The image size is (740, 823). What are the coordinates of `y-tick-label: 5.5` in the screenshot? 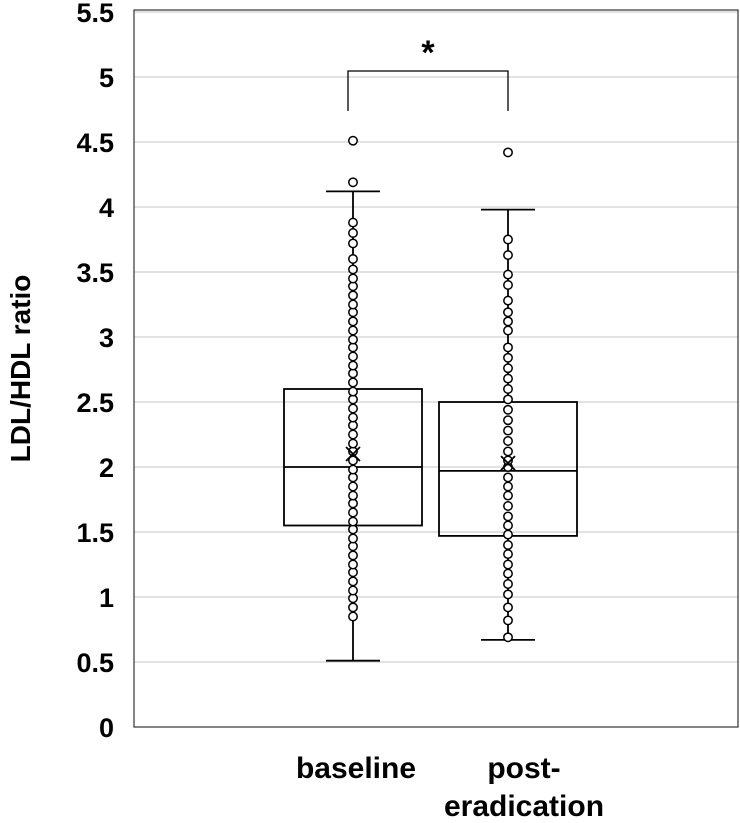 It's located at (95, 14).